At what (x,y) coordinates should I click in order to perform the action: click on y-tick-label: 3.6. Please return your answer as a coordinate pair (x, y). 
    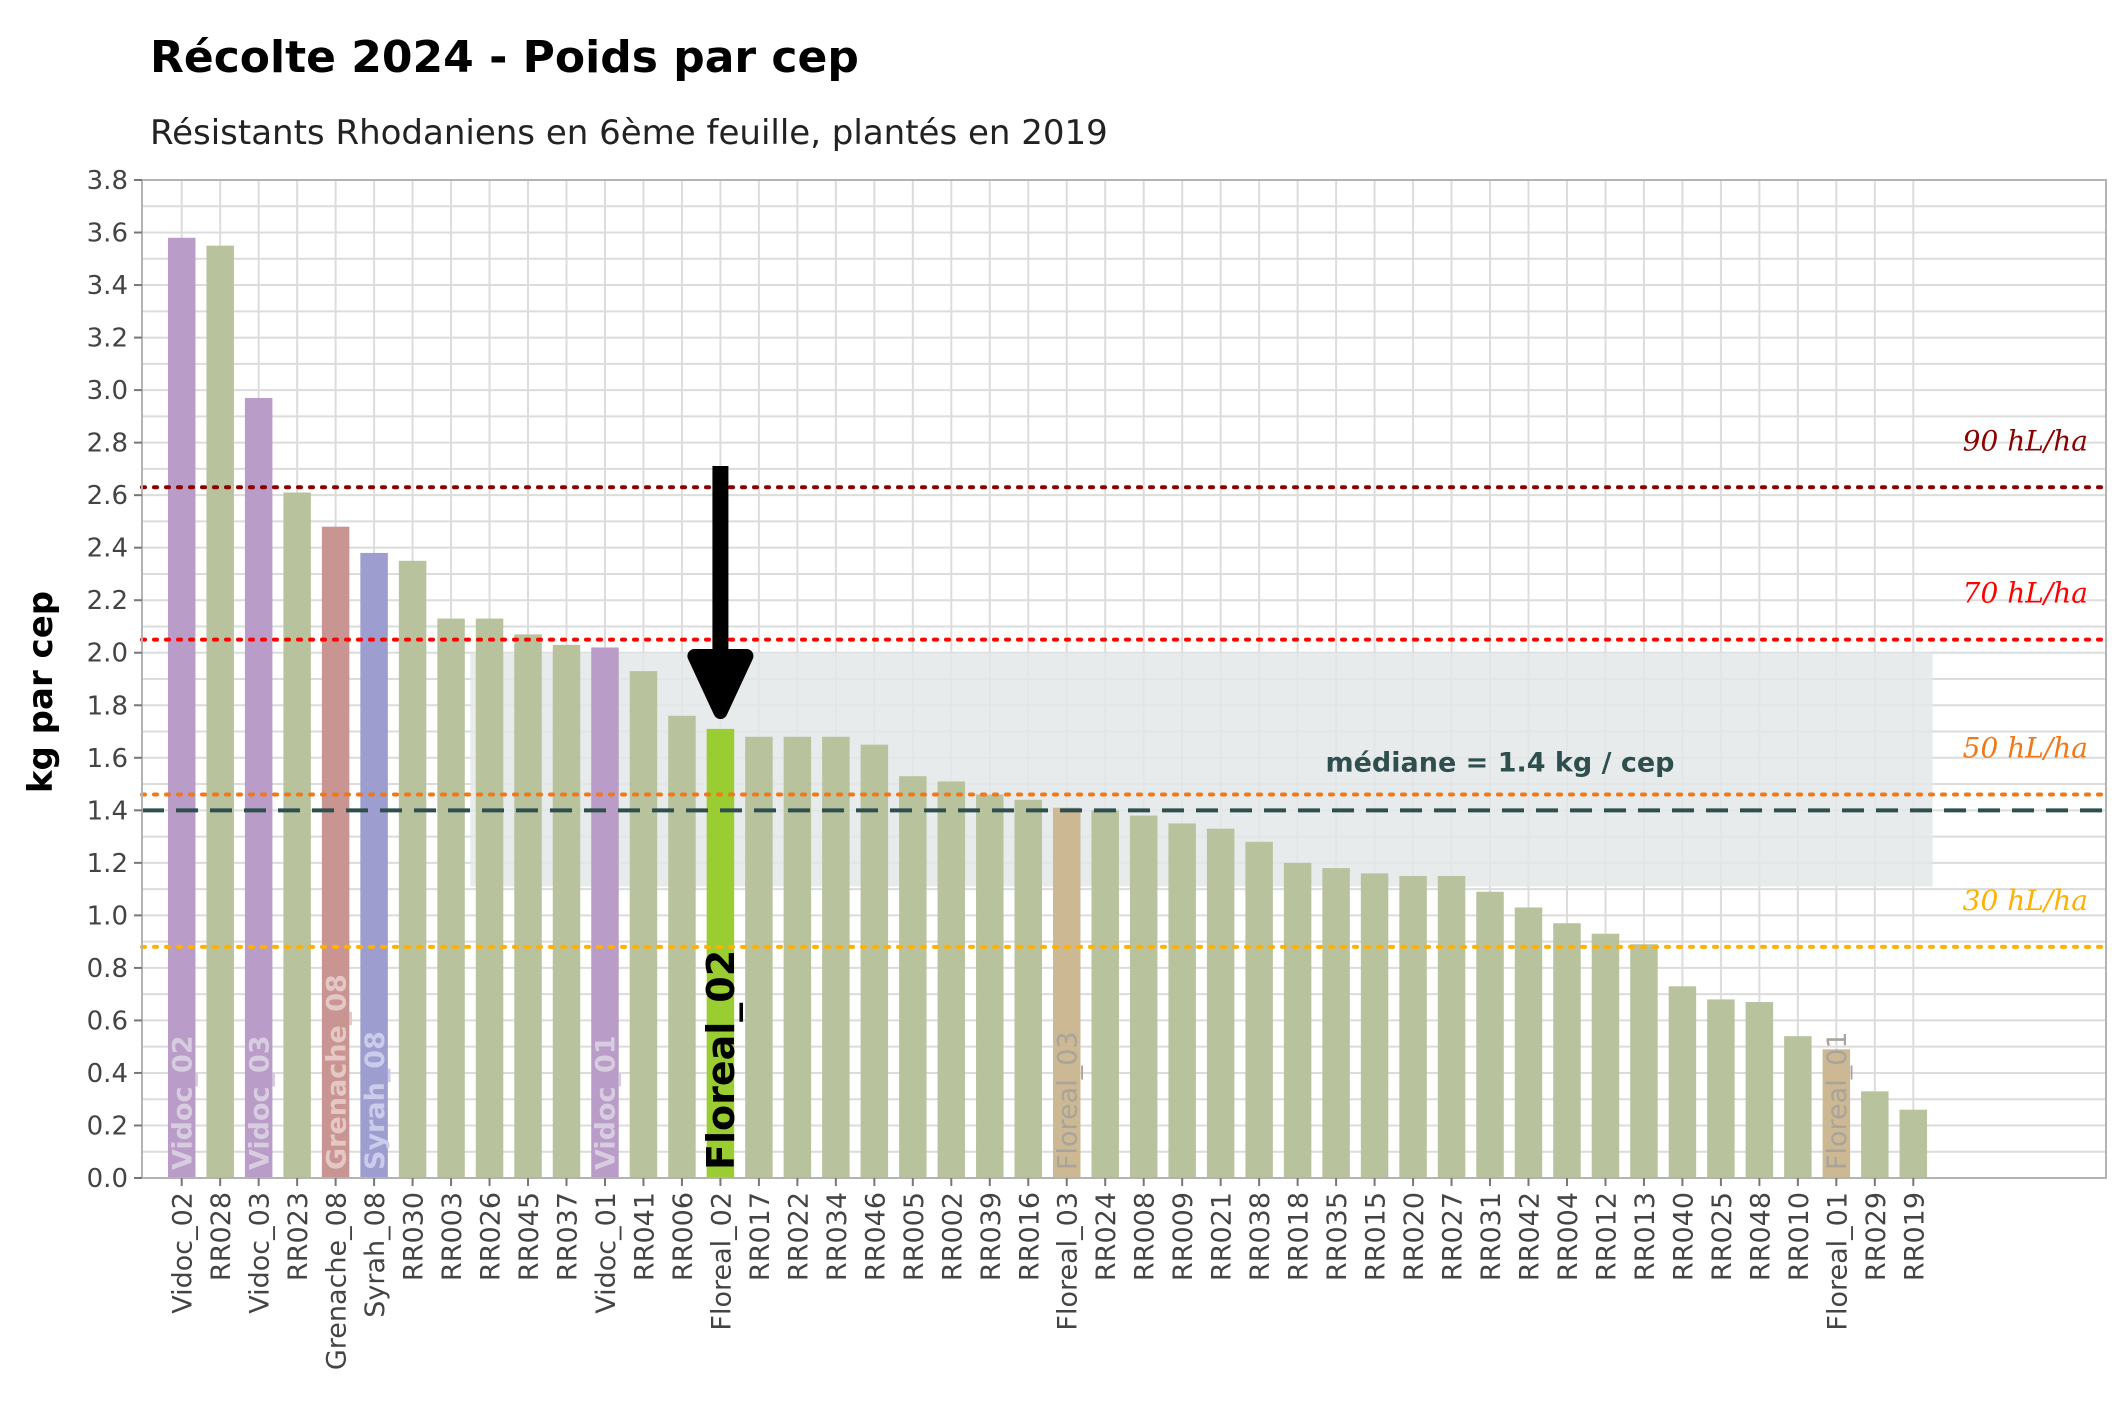
    Looking at the image, I should click on (107, 234).